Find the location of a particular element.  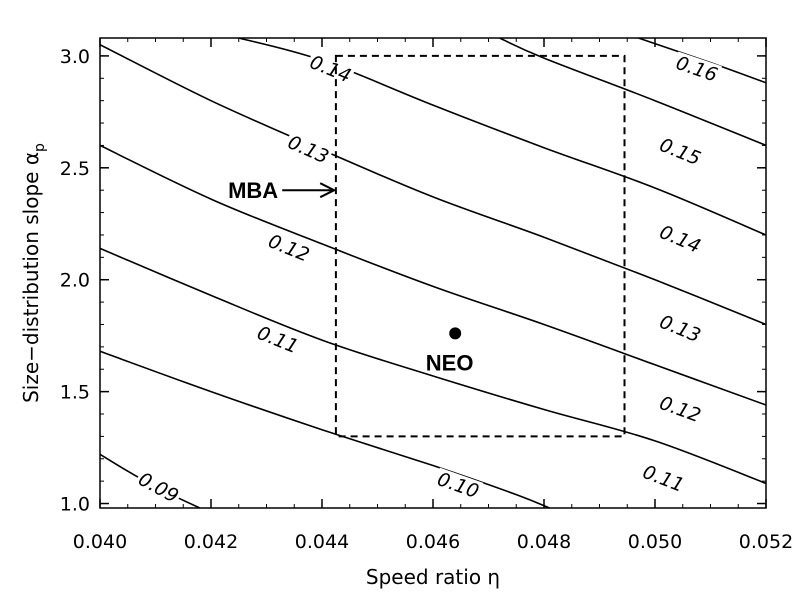

contour-label-0.10: 0.10 is located at coordinates (457, 485).